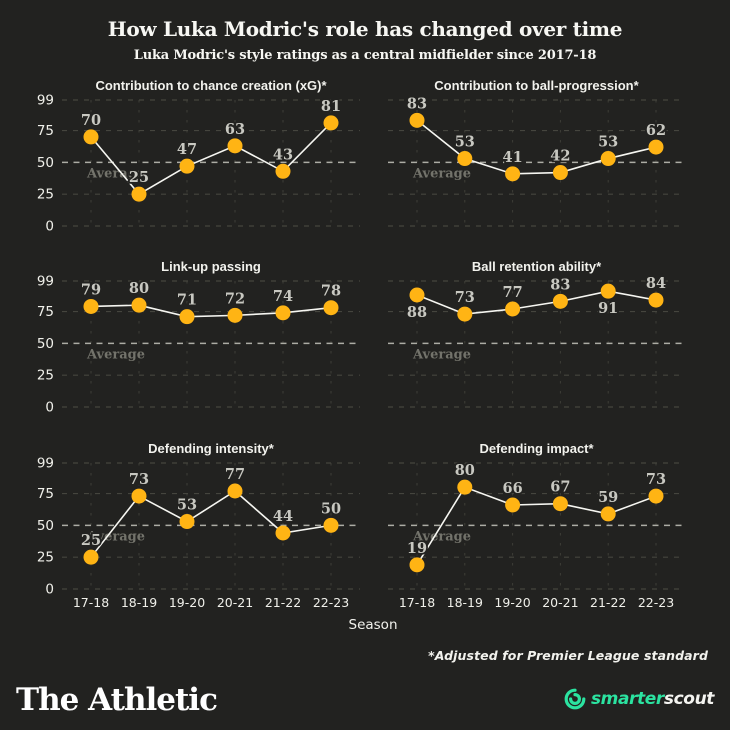  I want to click on chart-title: Ball retention ability*, so click(537, 266).